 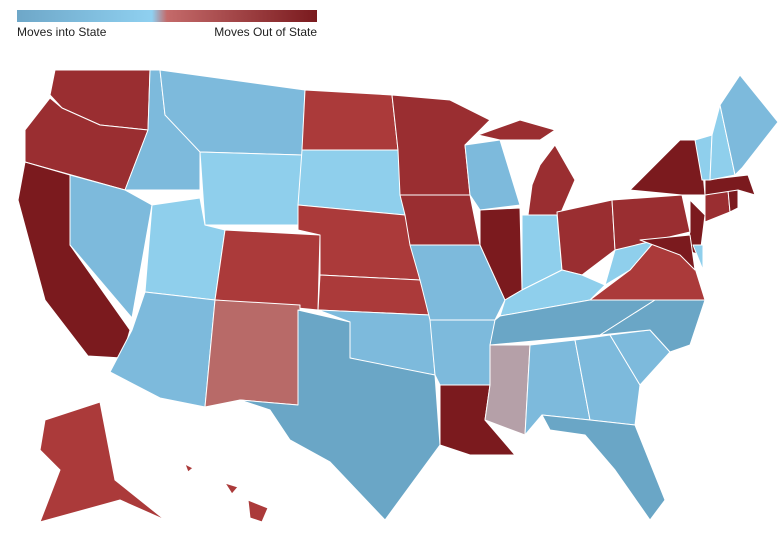 I want to click on legend-gradient, so click(x=167, y=16).